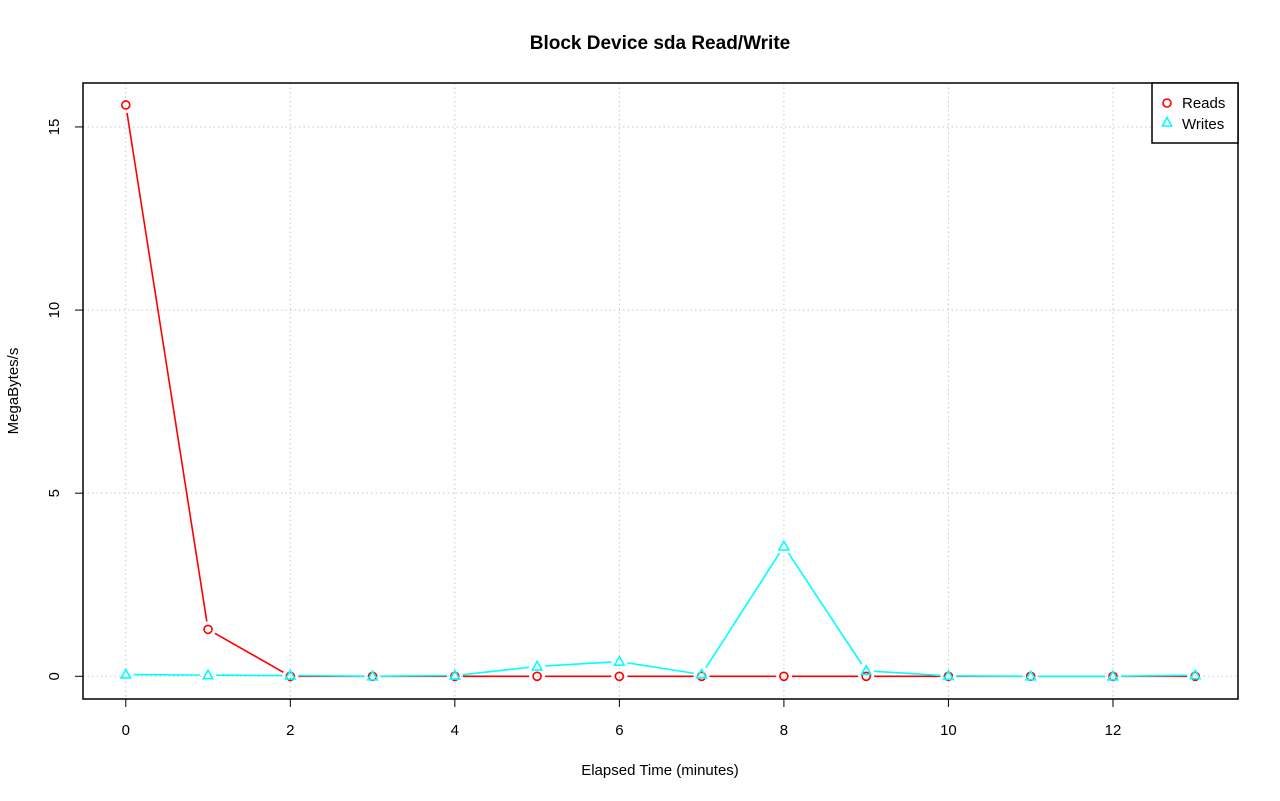 This screenshot has width=1280, height=801. Describe the element at coordinates (784, 730) in the screenshot. I see `x-tick-label: 8` at that location.